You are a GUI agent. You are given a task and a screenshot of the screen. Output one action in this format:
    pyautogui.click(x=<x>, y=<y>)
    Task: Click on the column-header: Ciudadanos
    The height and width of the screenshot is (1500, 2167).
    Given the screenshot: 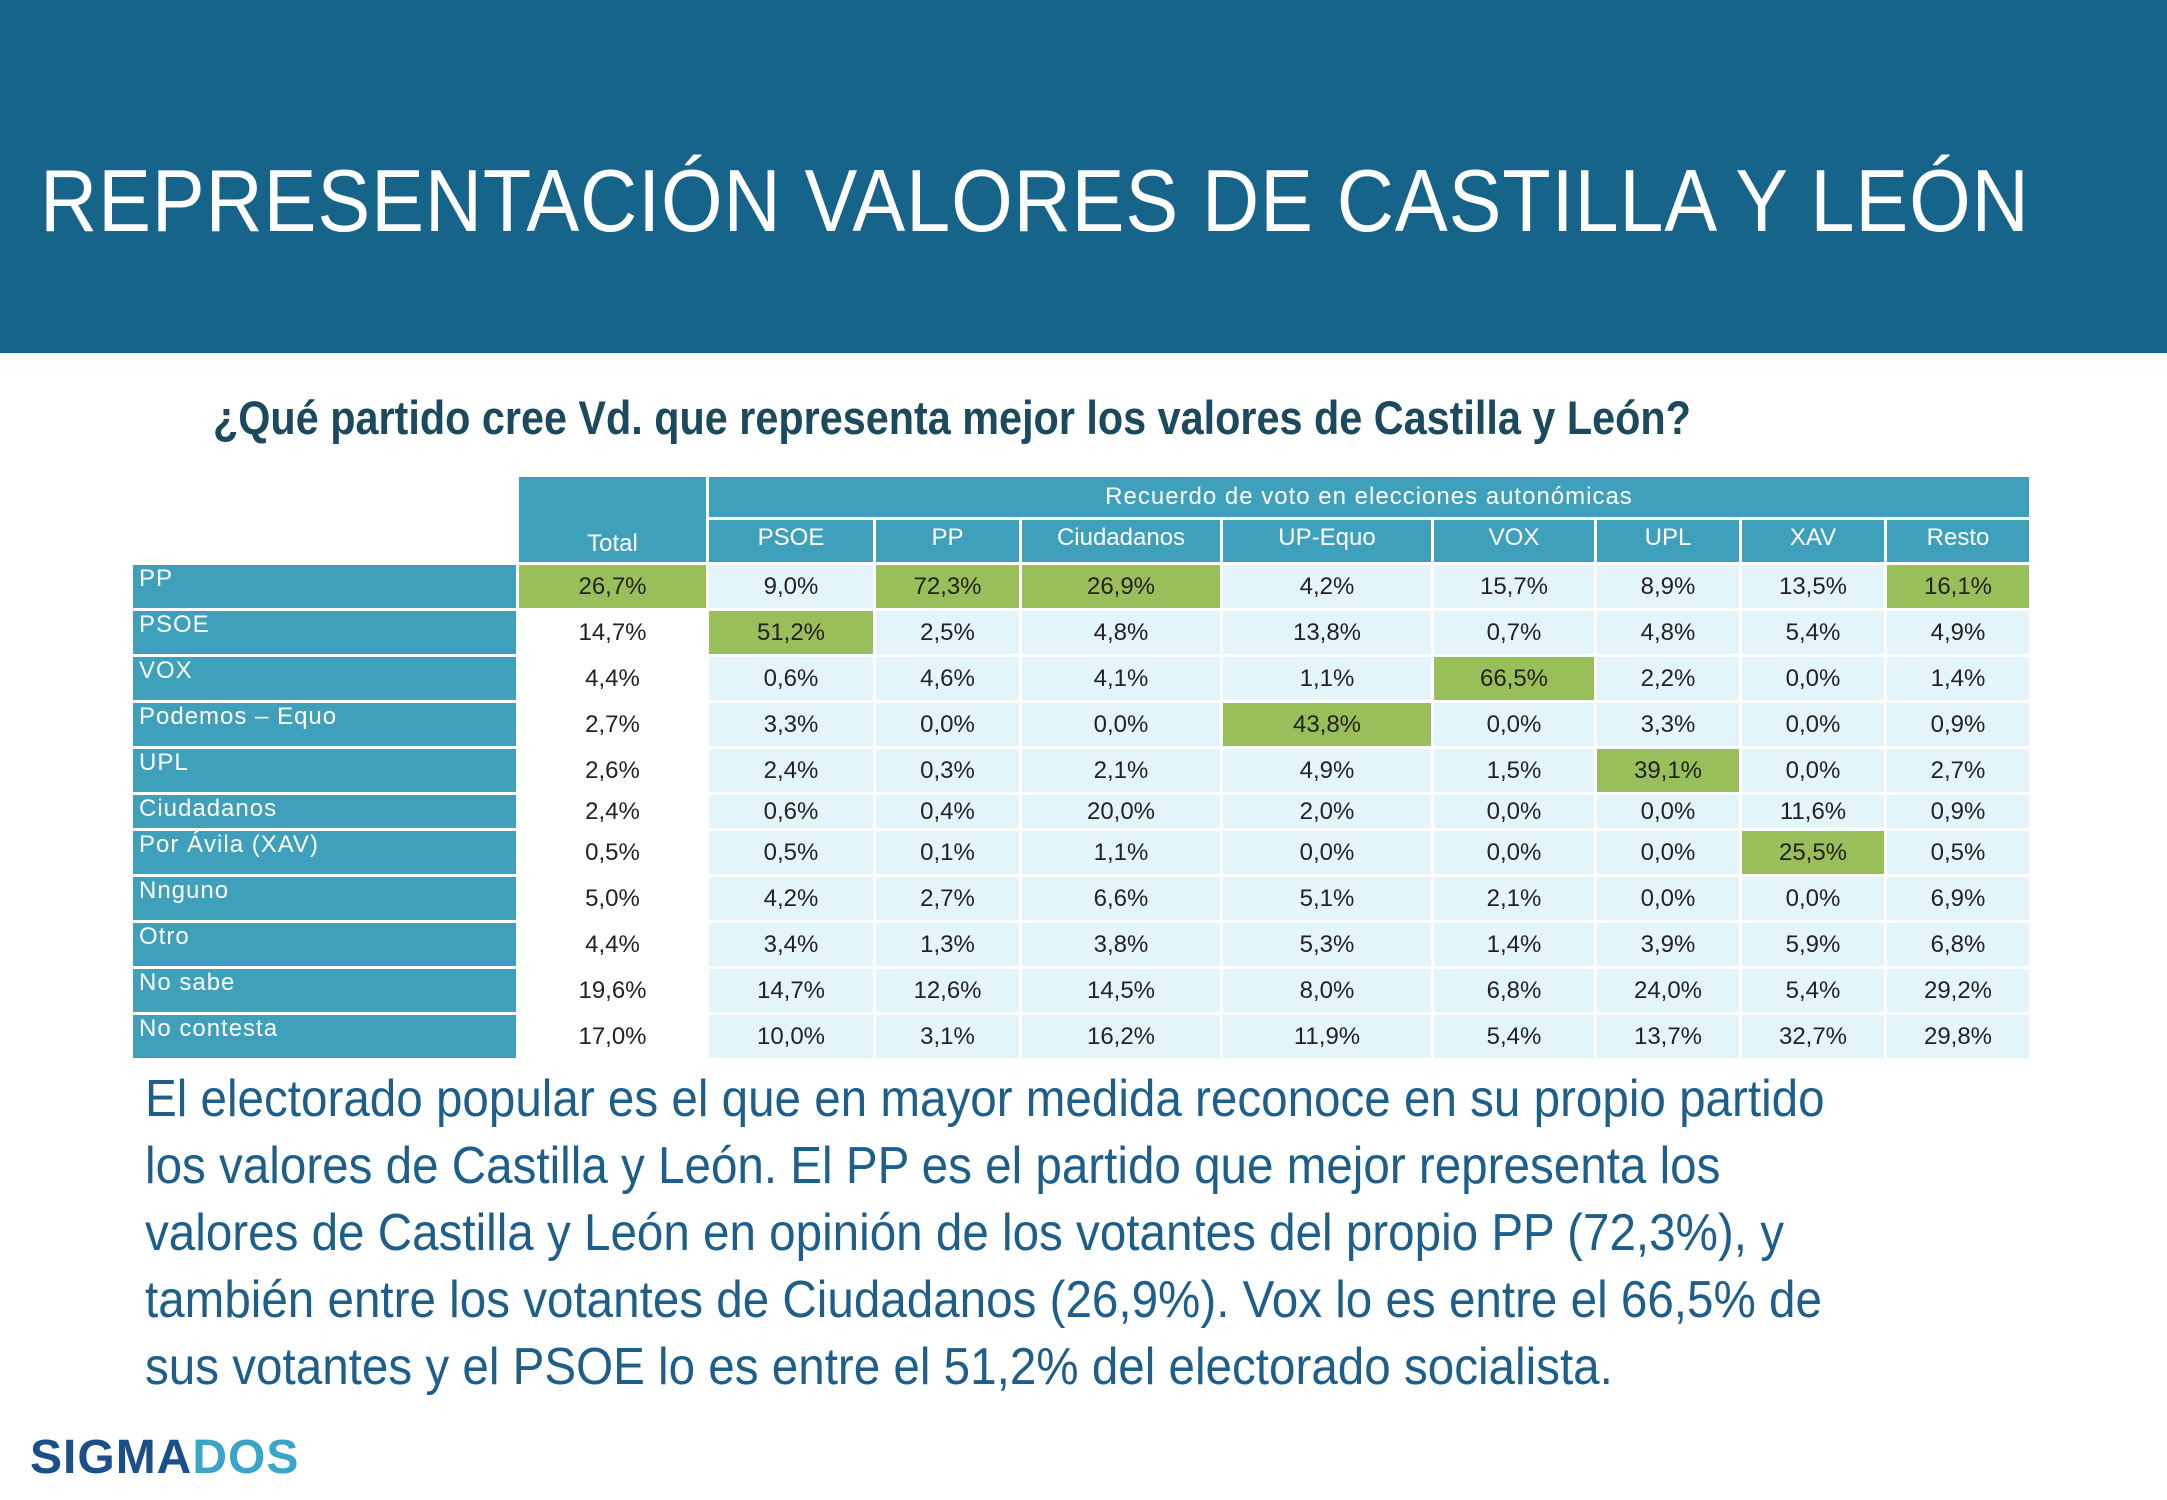 What is the action you would take?
    pyautogui.click(x=1121, y=541)
    